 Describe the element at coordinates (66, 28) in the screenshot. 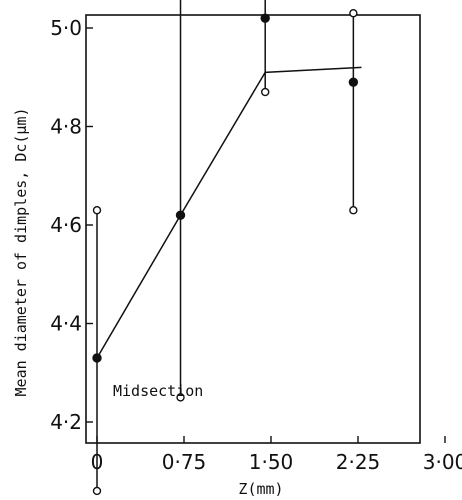

I see `y-tick-label: 5·0` at that location.